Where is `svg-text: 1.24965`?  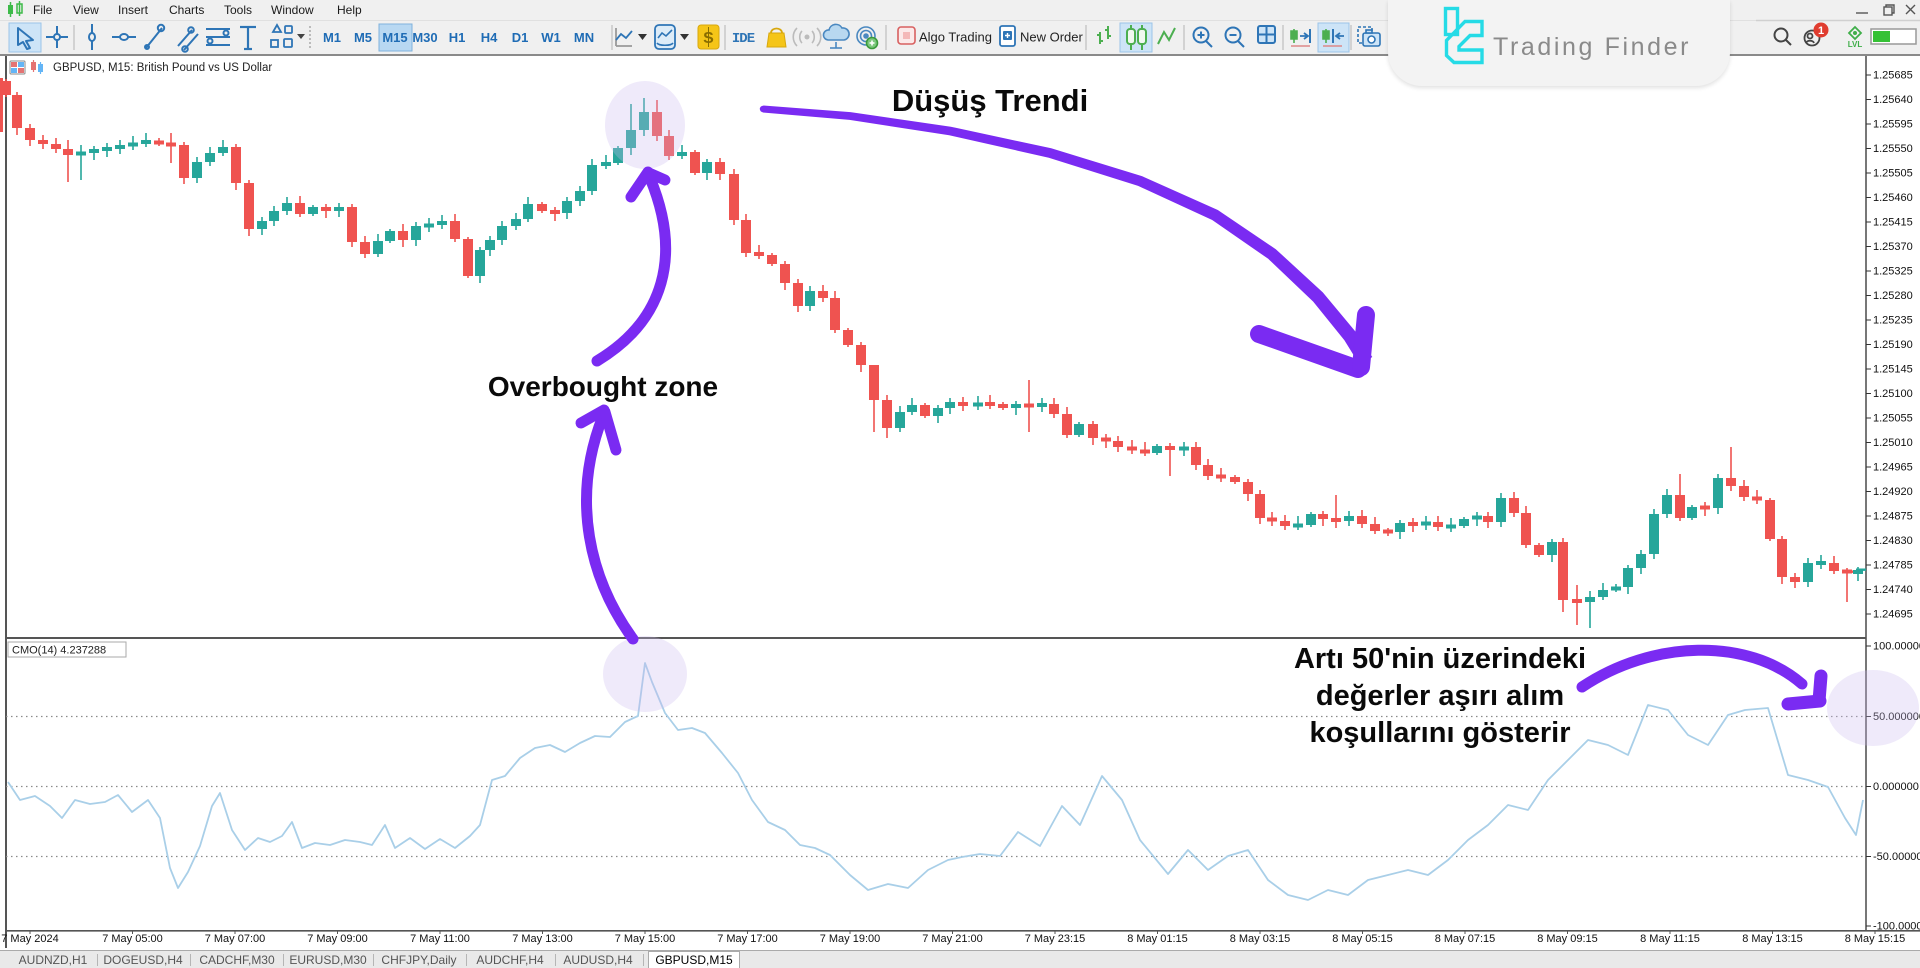
svg-text: 1.24965 is located at coordinates (1893, 468).